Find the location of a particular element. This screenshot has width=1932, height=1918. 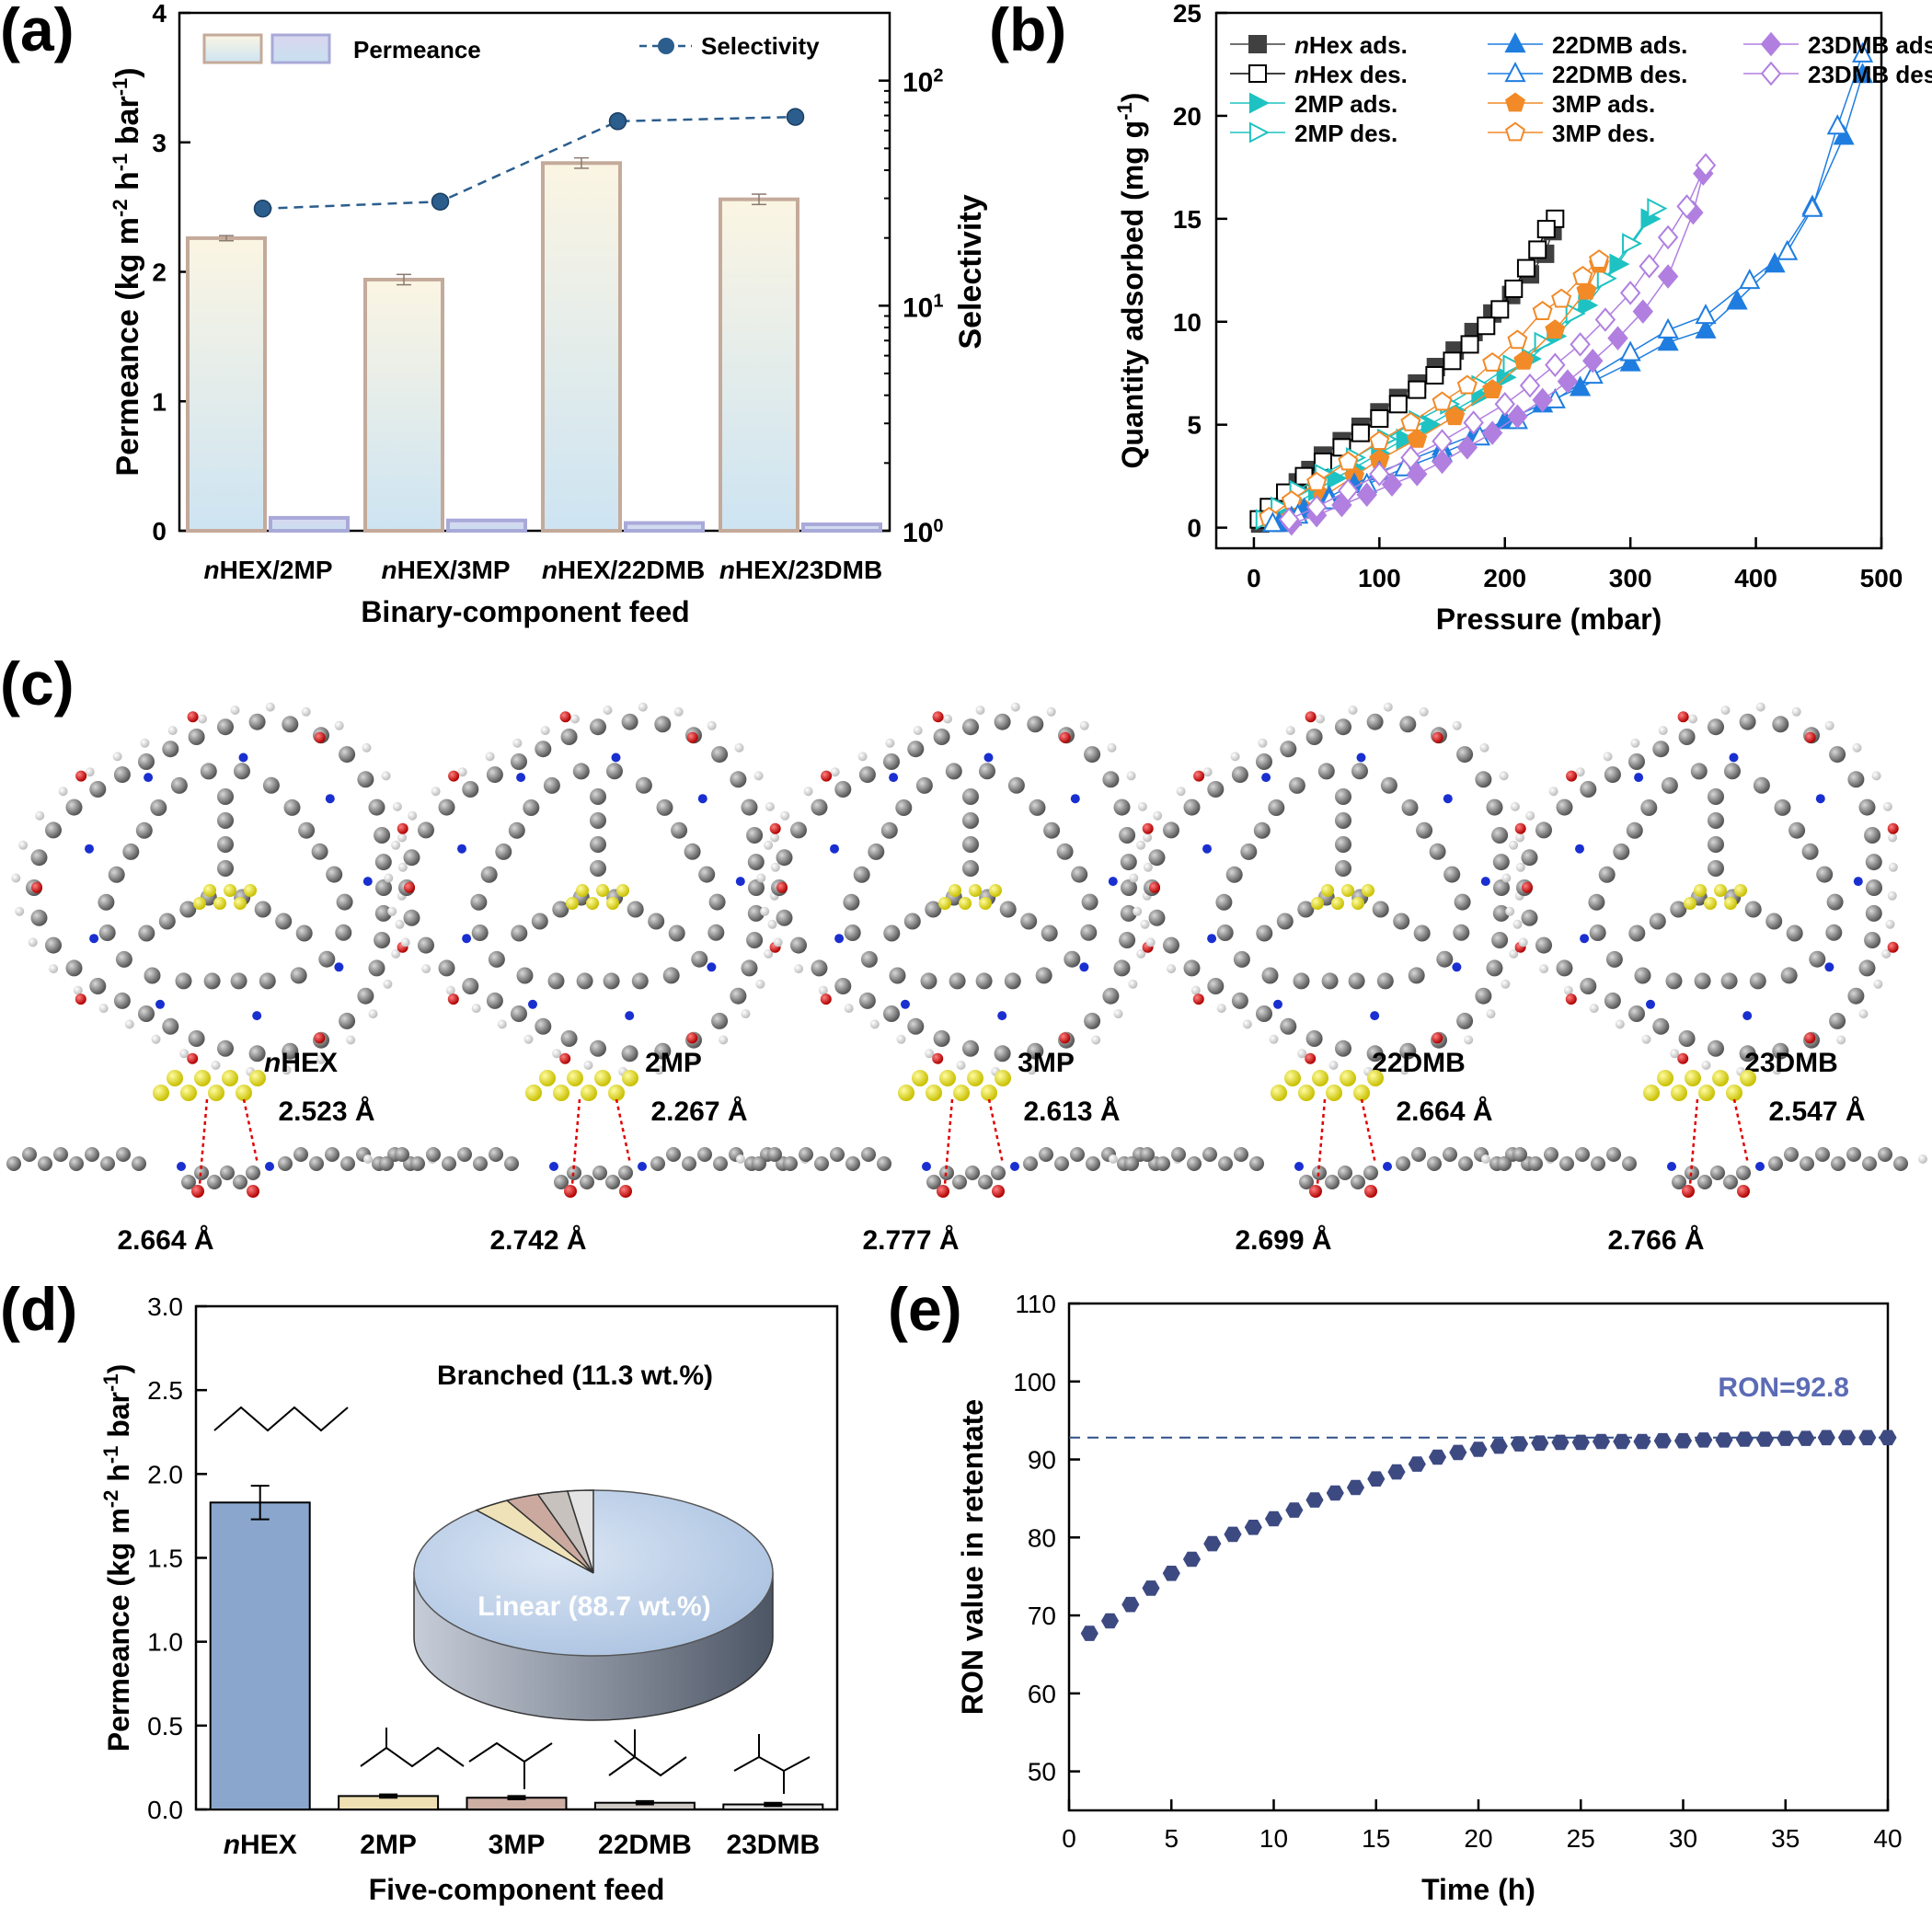

legend-marker-selectivity is located at coordinates (666, 46).